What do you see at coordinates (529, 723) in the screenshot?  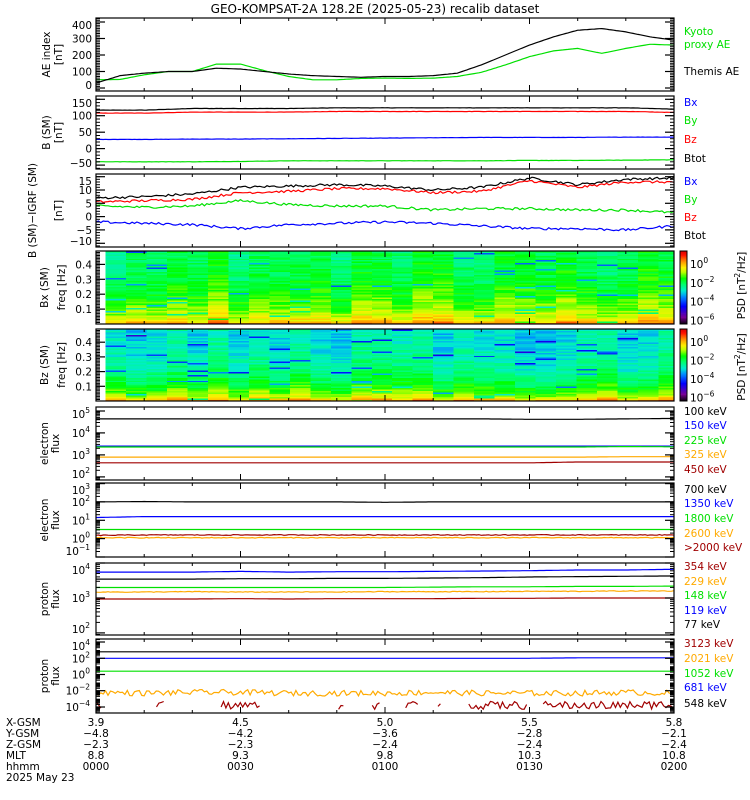 I see `x-axis-value: 5.5` at bounding box center [529, 723].